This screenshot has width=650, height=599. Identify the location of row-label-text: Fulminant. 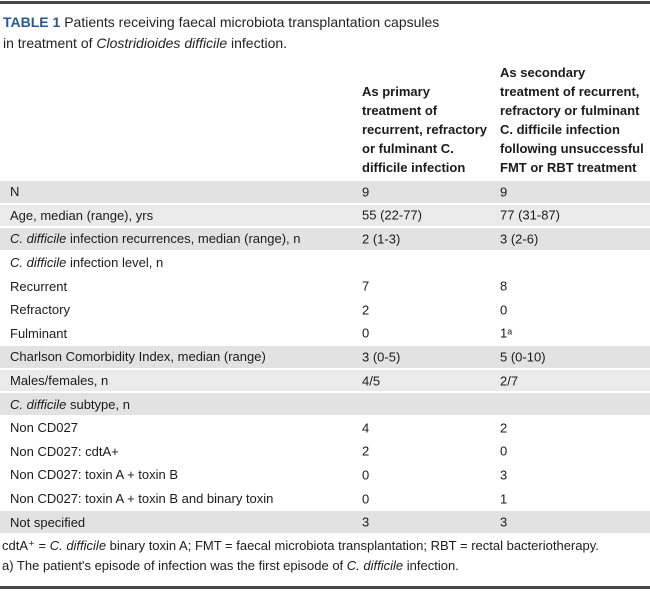
(39, 333).